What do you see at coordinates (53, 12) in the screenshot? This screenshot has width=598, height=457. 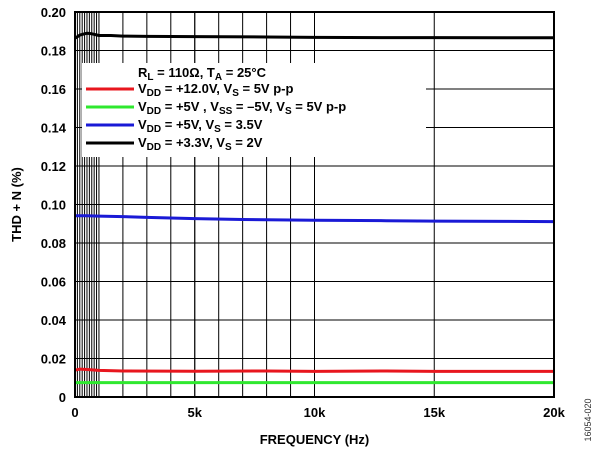 I see `y-tick-label: 0.20` at bounding box center [53, 12].